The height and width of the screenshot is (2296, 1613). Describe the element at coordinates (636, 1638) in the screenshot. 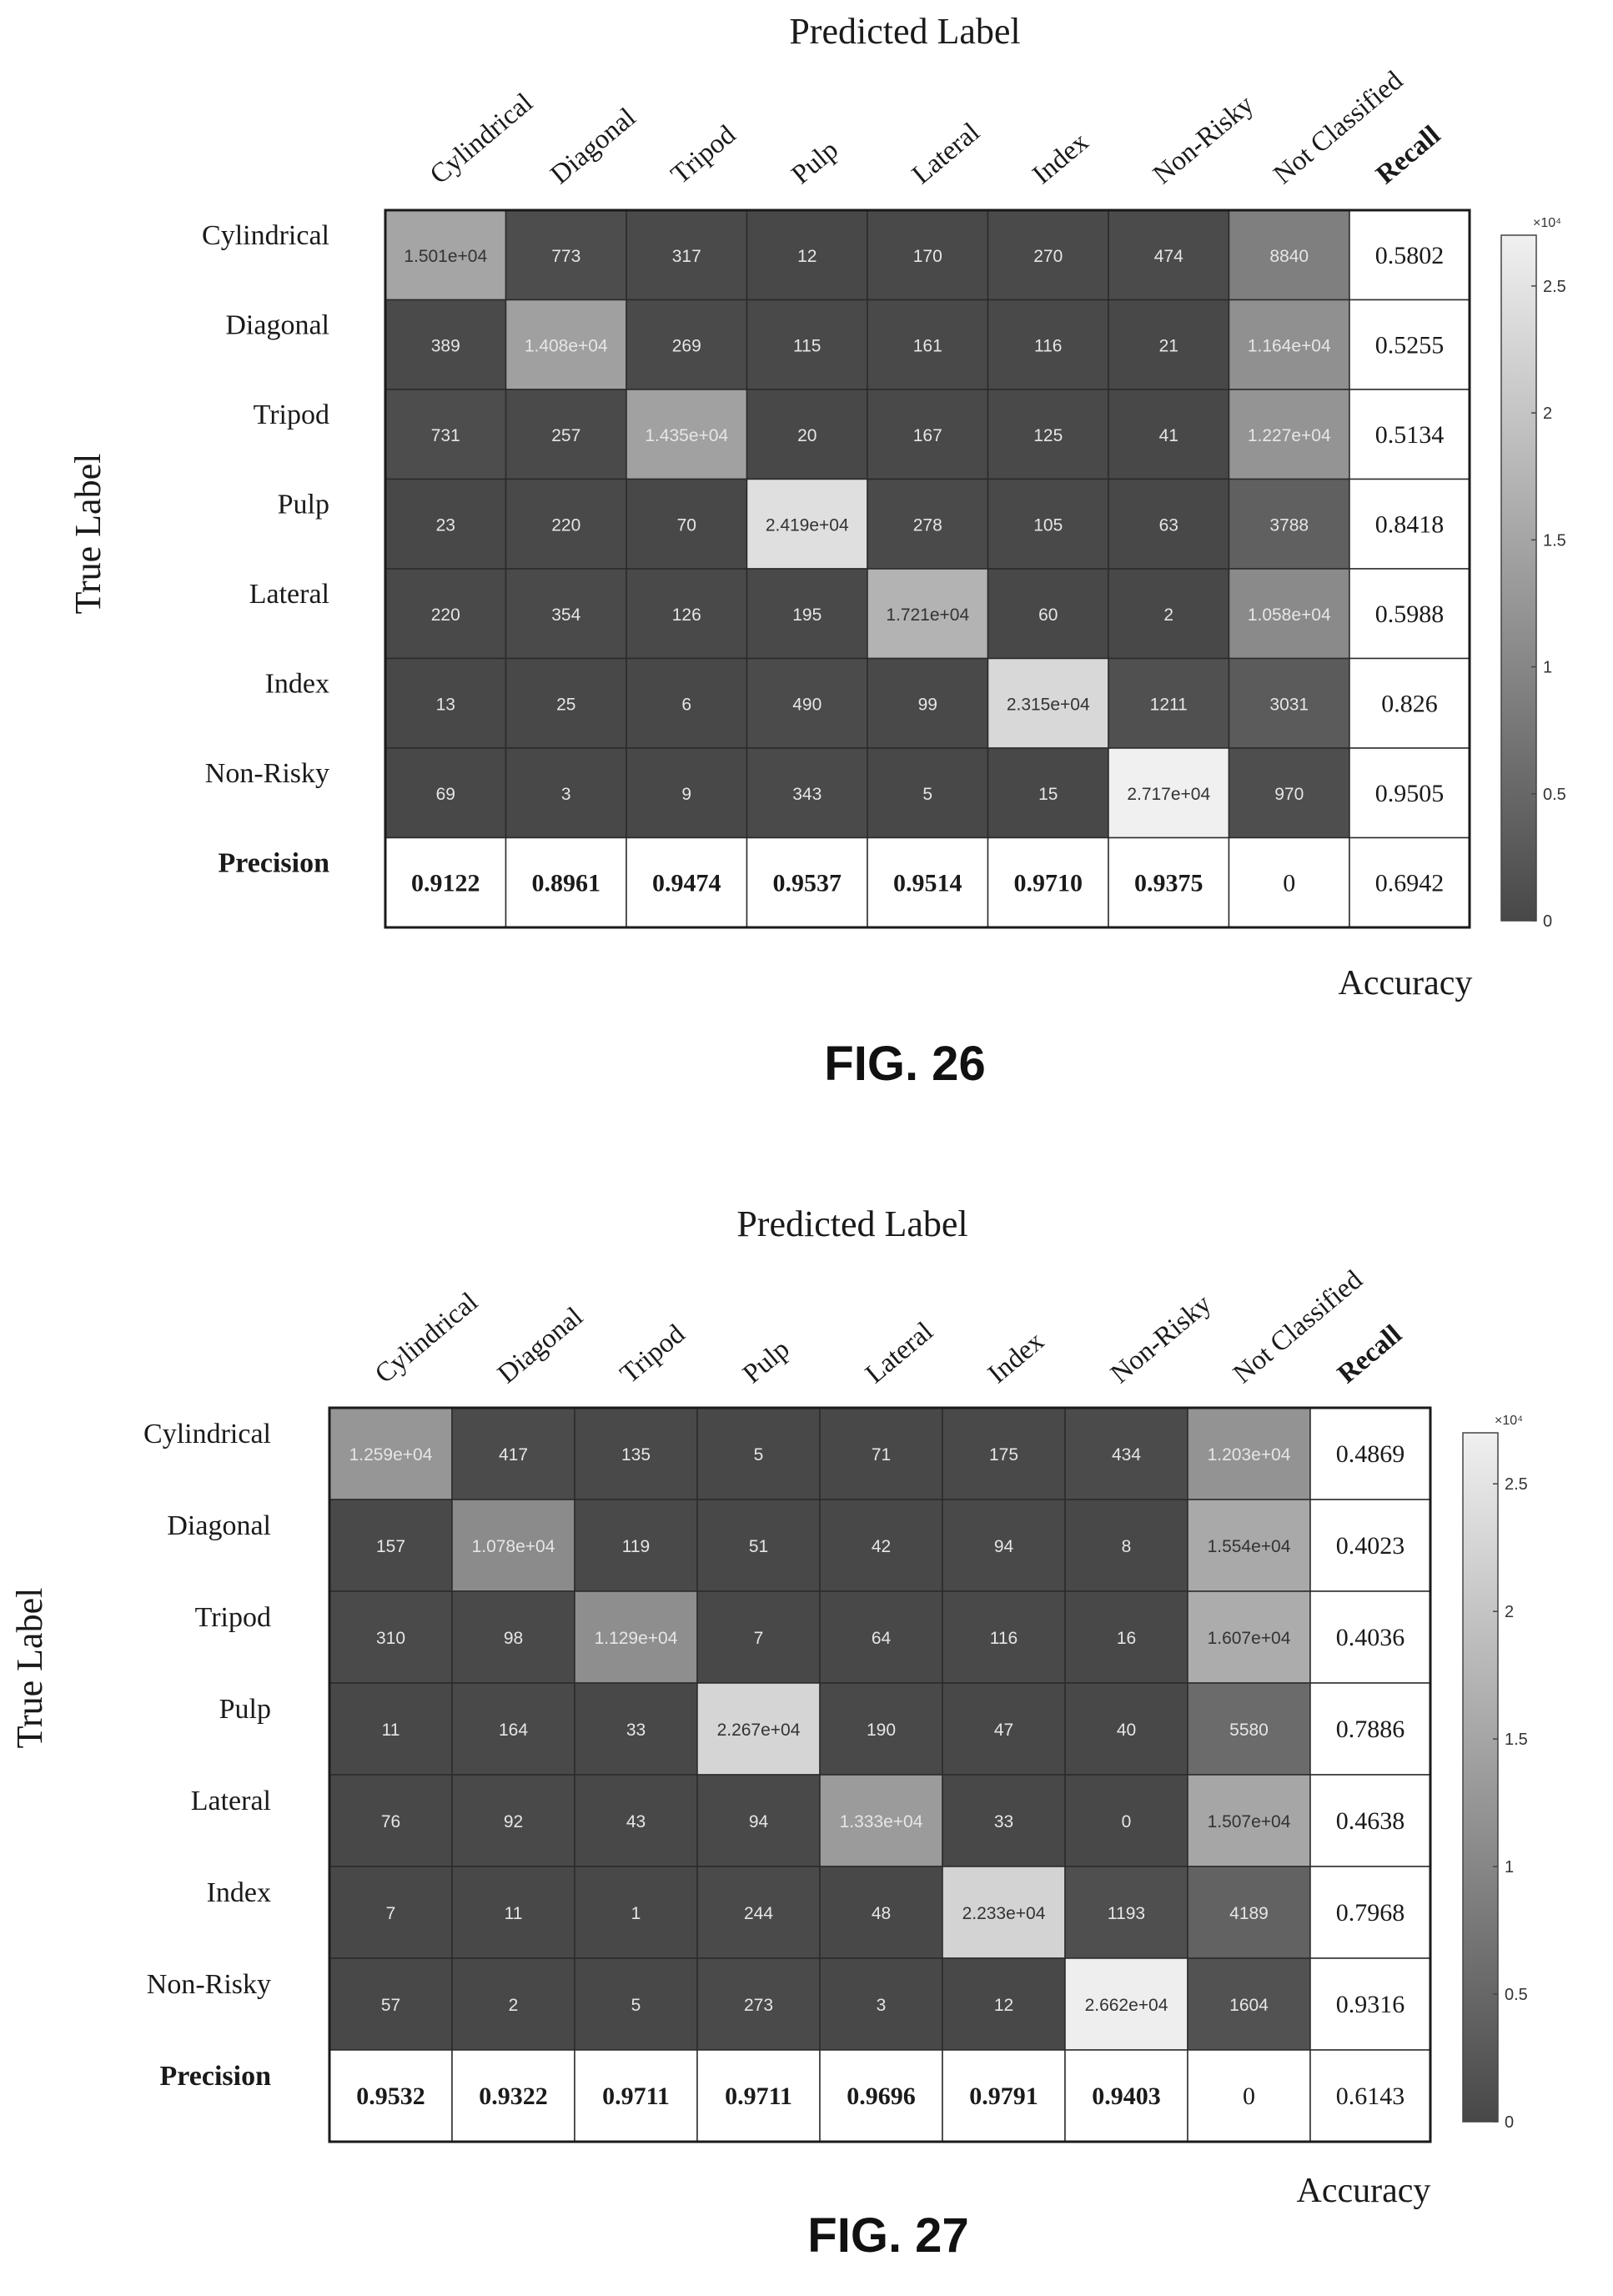

I see `cell-value-label: 1.129e+04` at that location.